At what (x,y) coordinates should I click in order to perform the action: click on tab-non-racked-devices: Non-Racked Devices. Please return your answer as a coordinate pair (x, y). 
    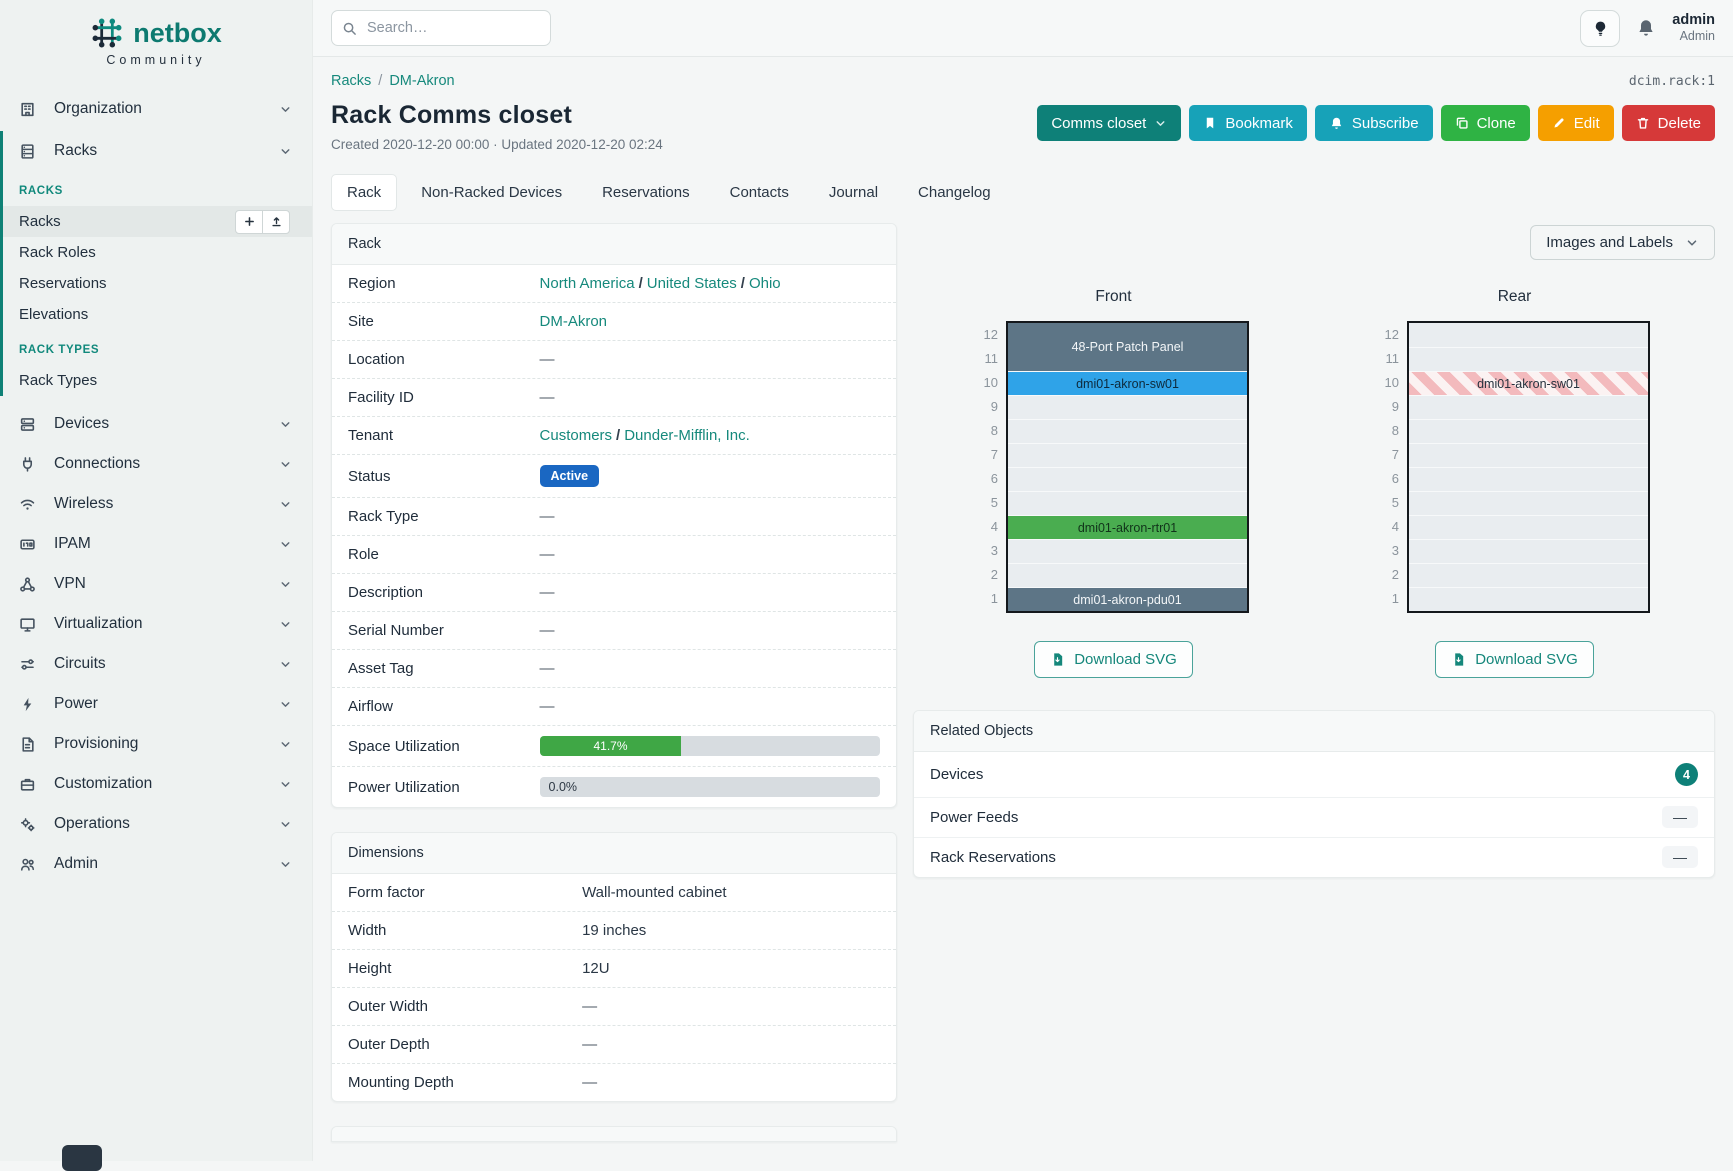
    Looking at the image, I should click on (492, 192).